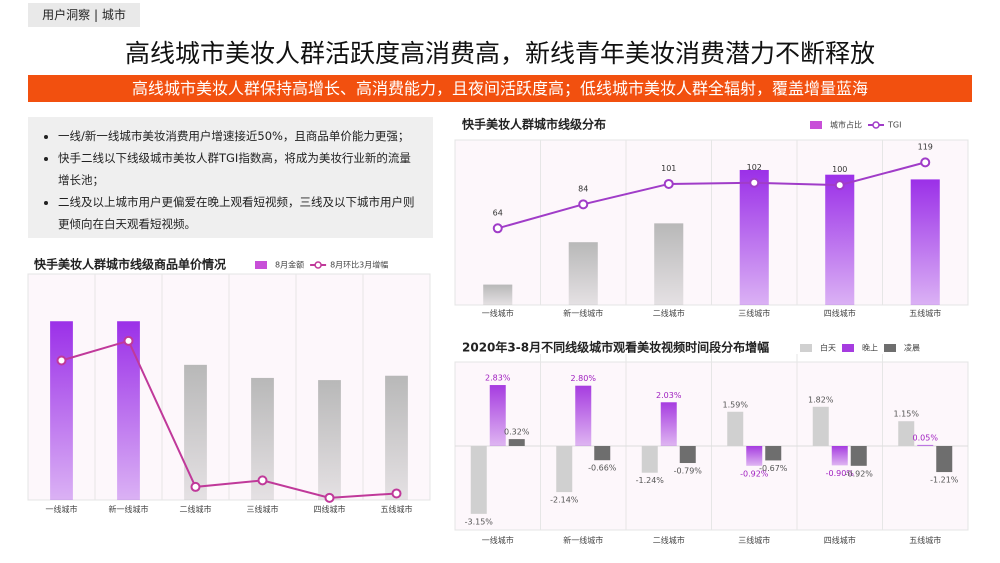  I want to click on value-label: 1.15%, so click(907, 414).